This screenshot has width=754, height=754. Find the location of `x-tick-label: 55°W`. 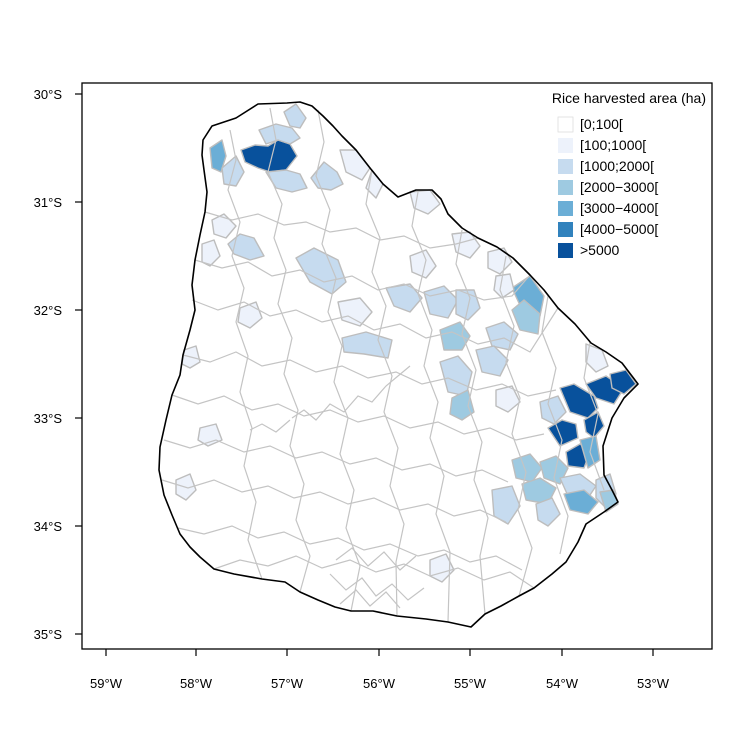

x-tick-label: 55°W is located at coordinates (470, 683).